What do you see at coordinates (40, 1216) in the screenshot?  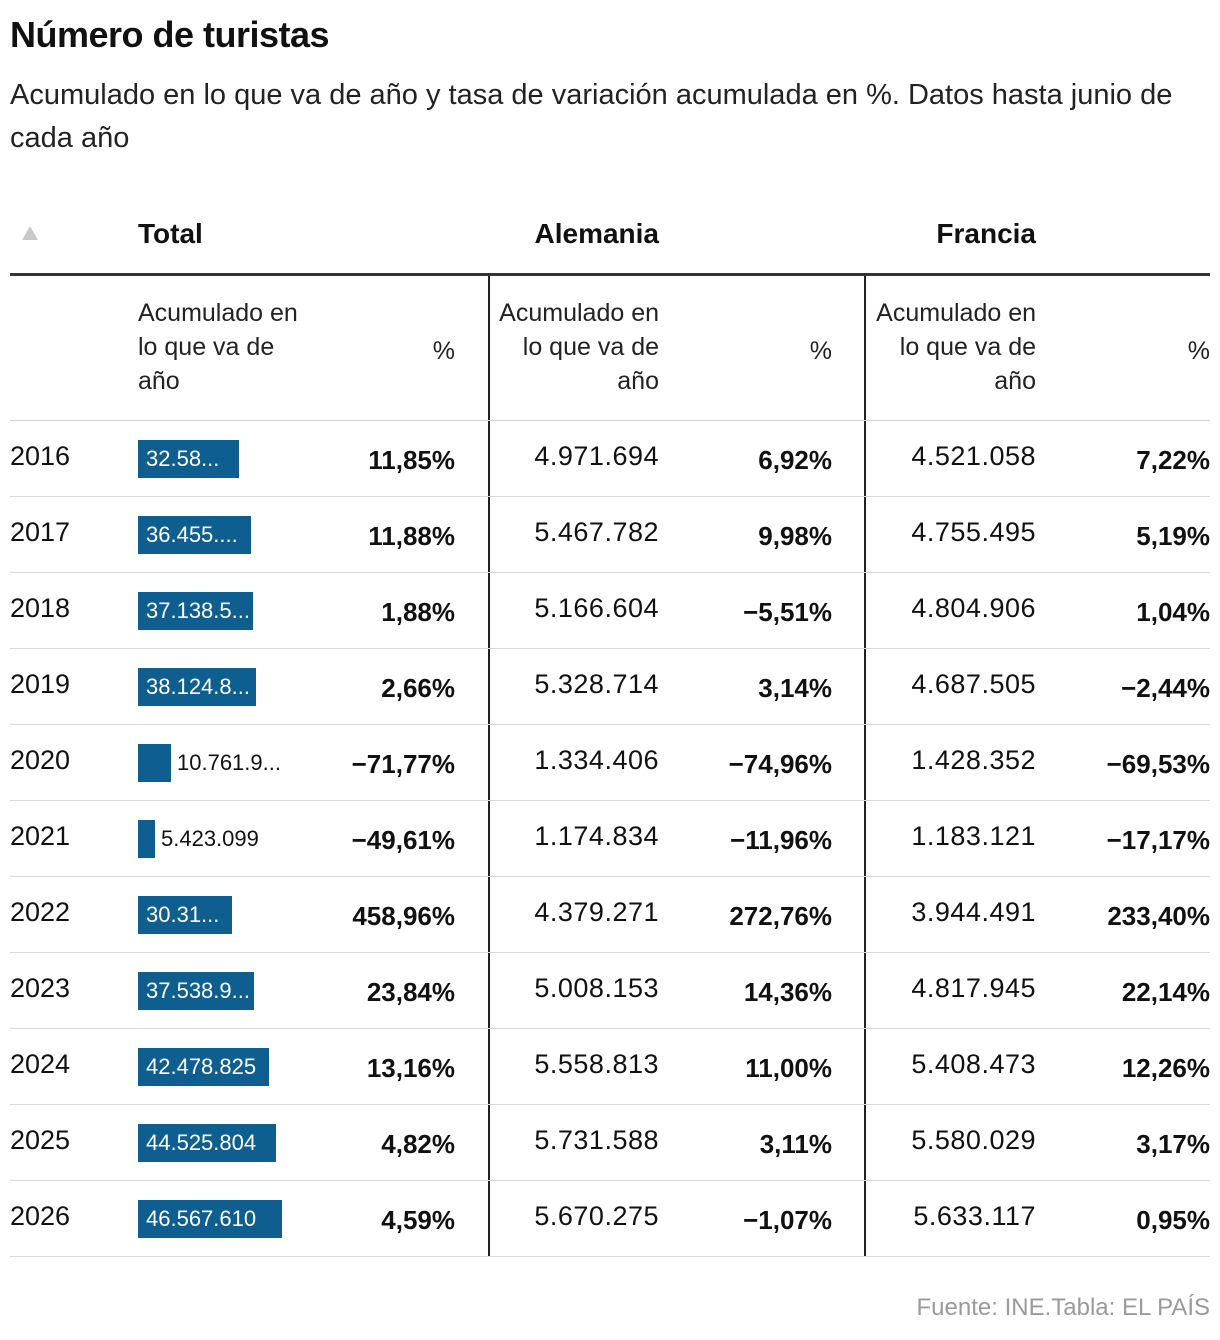 I see `year-cell: 2026` at bounding box center [40, 1216].